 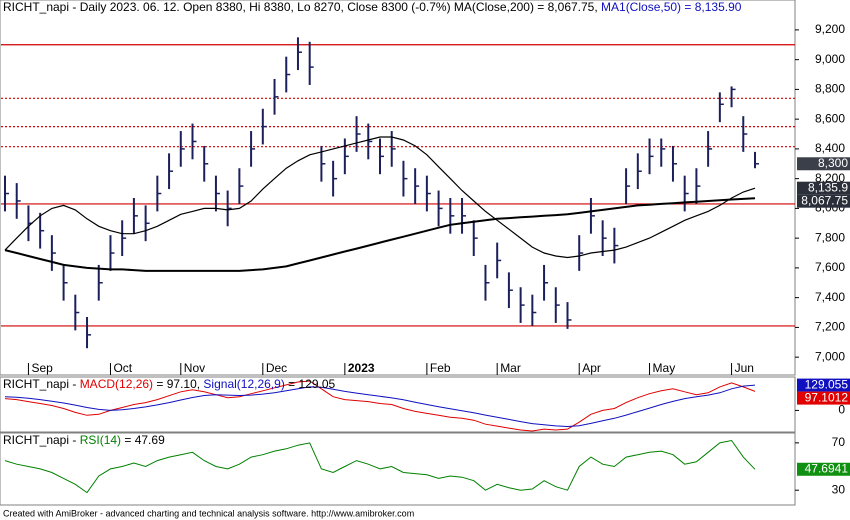 What do you see at coordinates (116, 384) in the screenshot?
I see `title-part: MACD(12,26)` at bounding box center [116, 384].